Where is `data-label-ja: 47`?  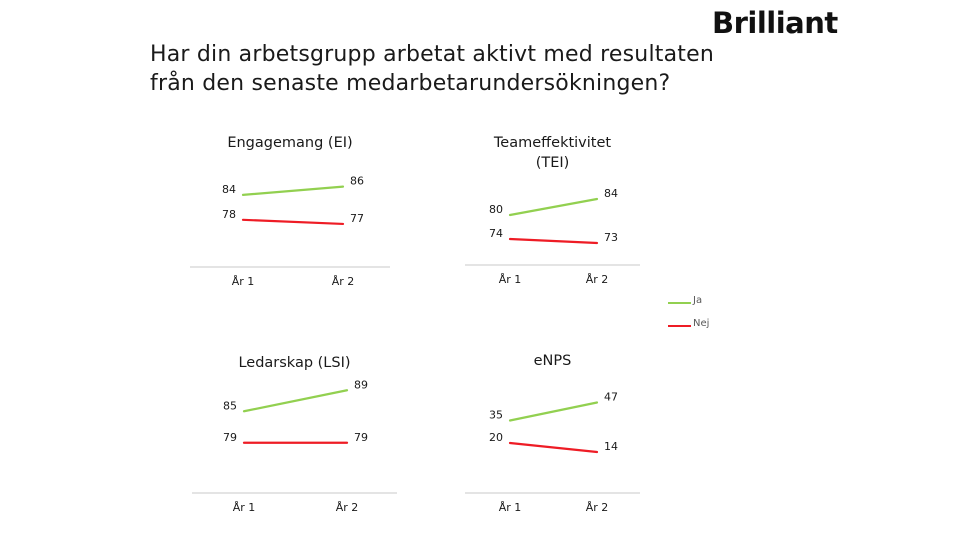 data-label-ja: 47 is located at coordinates (611, 397).